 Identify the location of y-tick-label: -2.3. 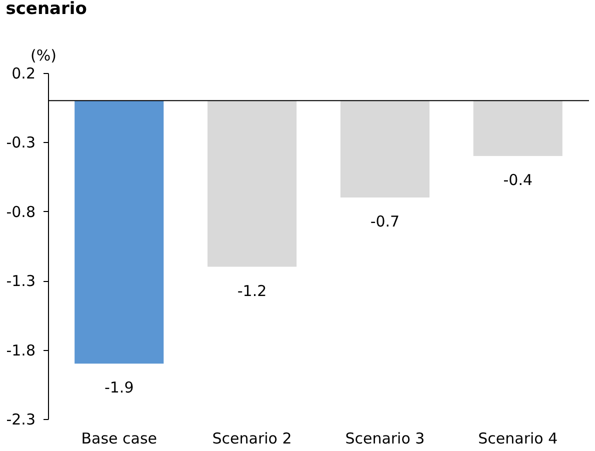
(21, 419).